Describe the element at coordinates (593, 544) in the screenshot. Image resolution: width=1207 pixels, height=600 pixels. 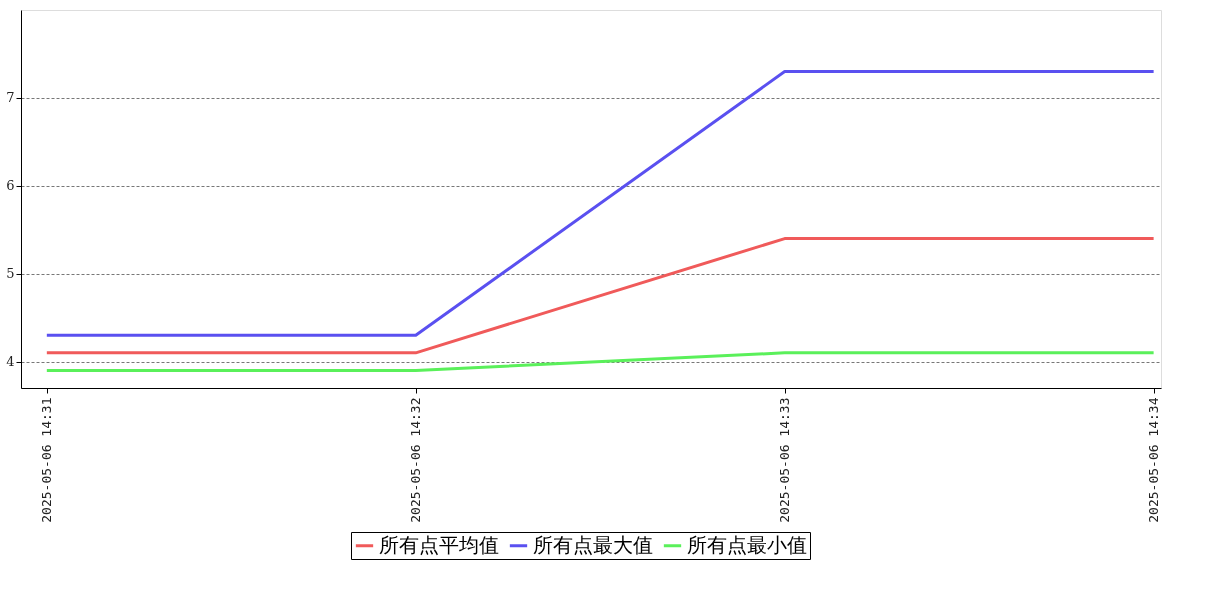
I see `legend-label: 所有点最大值` at that location.